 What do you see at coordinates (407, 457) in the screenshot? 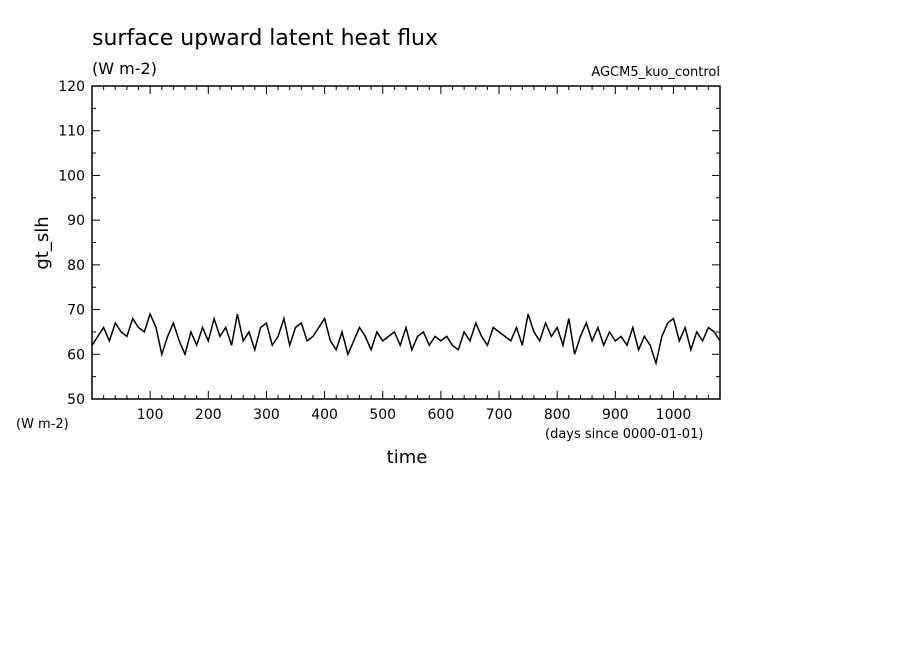
I see `x-axis-label: time` at bounding box center [407, 457].